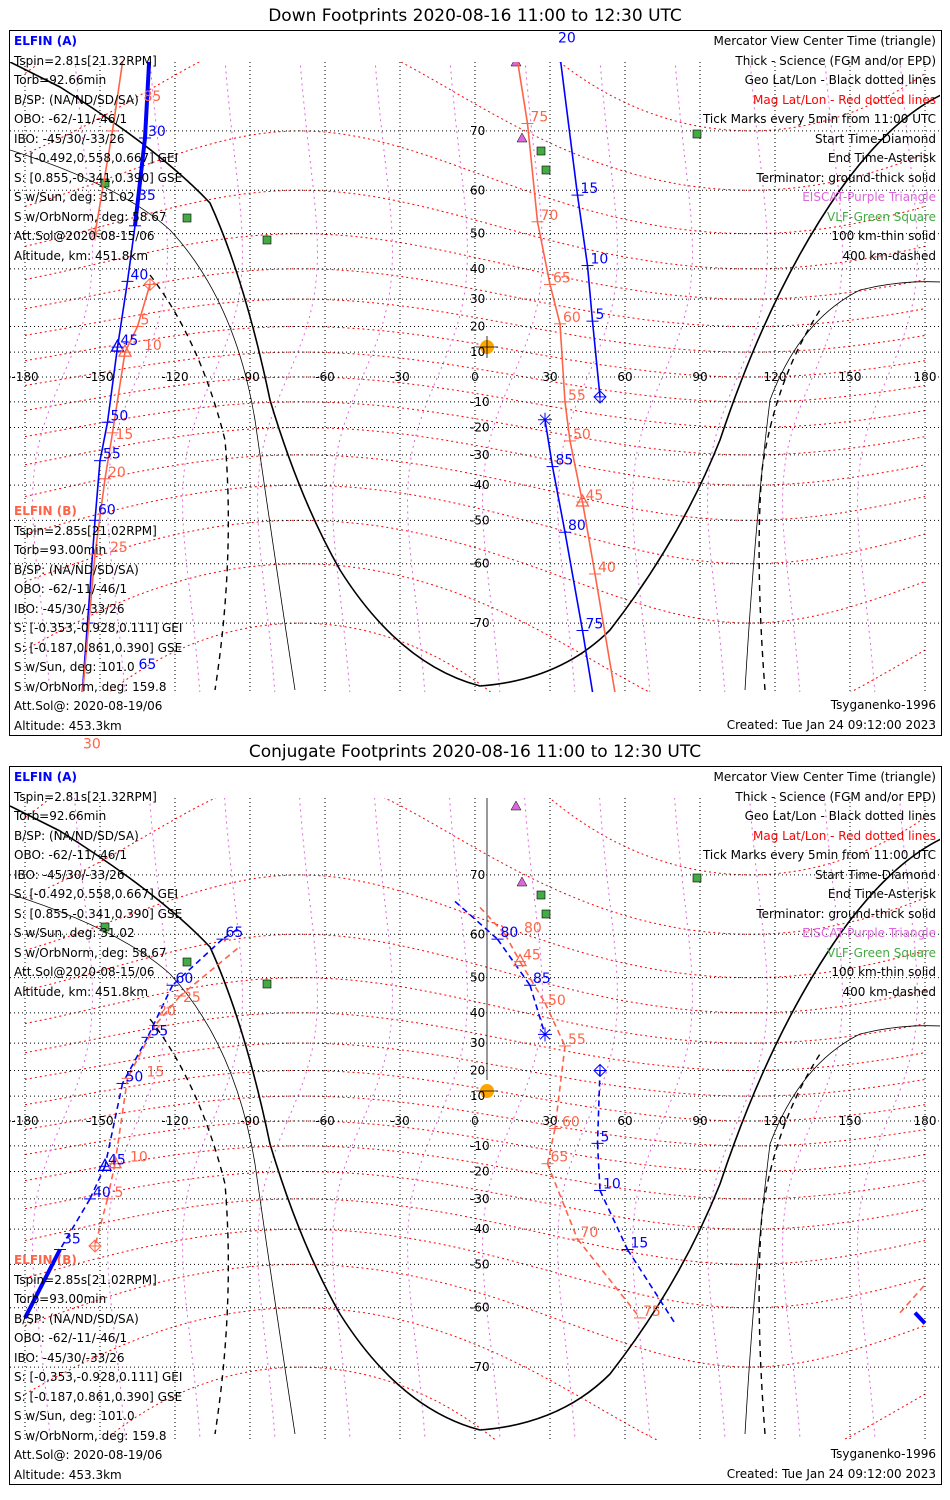  I want to click on elfin-b-info: S w/Sun, deg: 101.0, so click(74, 667).